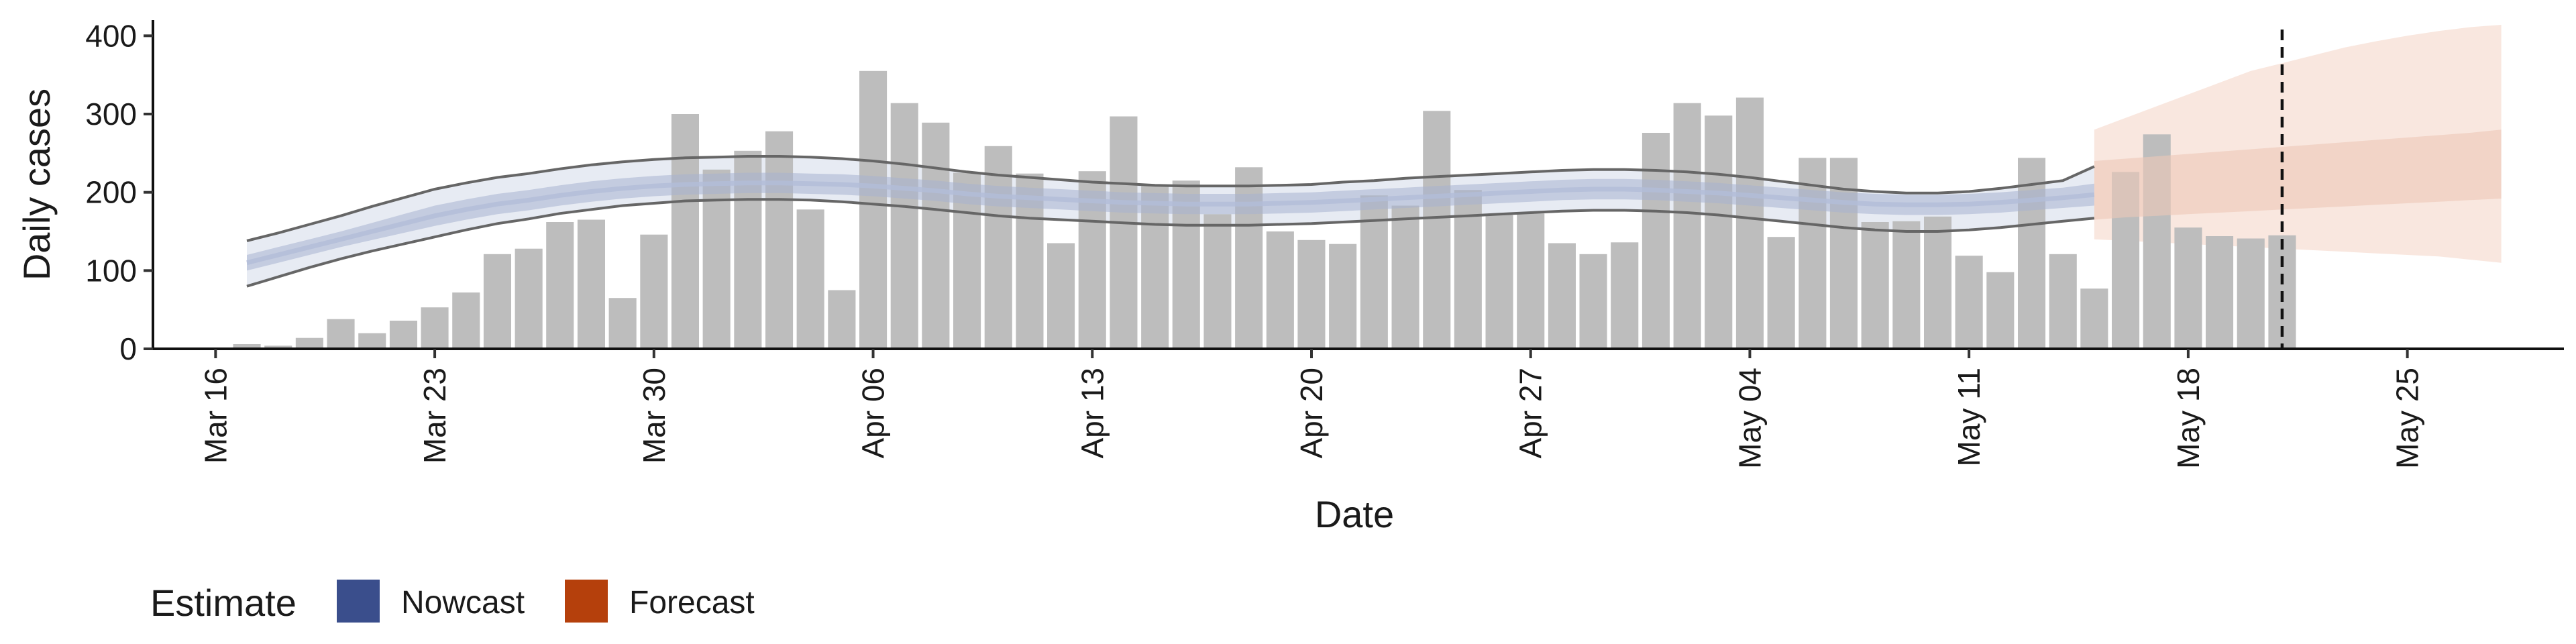  What do you see at coordinates (1749, 418) in the screenshot?
I see `x-tick-label-7: May 04` at bounding box center [1749, 418].